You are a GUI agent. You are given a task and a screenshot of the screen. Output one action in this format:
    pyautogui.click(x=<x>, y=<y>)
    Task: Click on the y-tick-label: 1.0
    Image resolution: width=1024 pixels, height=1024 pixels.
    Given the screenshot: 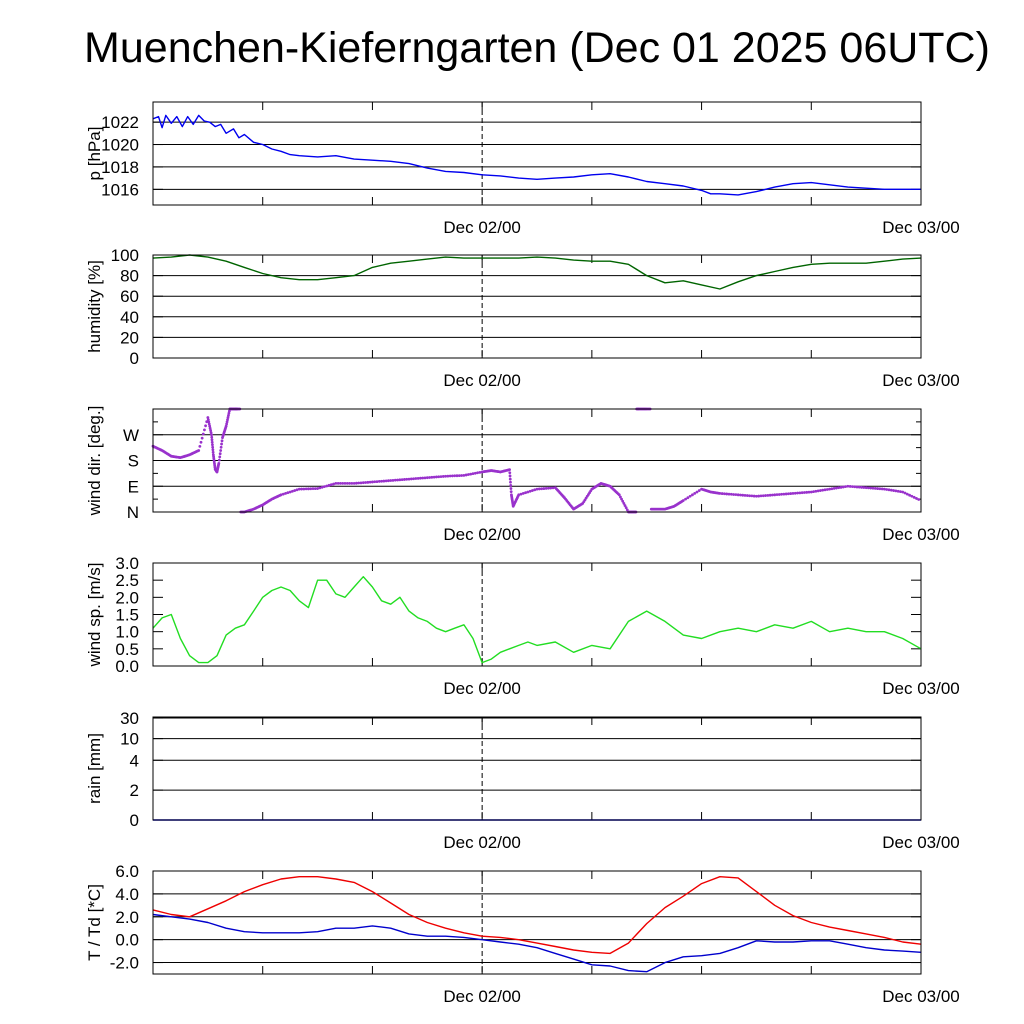 What is the action you would take?
    pyautogui.click(x=127, y=632)
    